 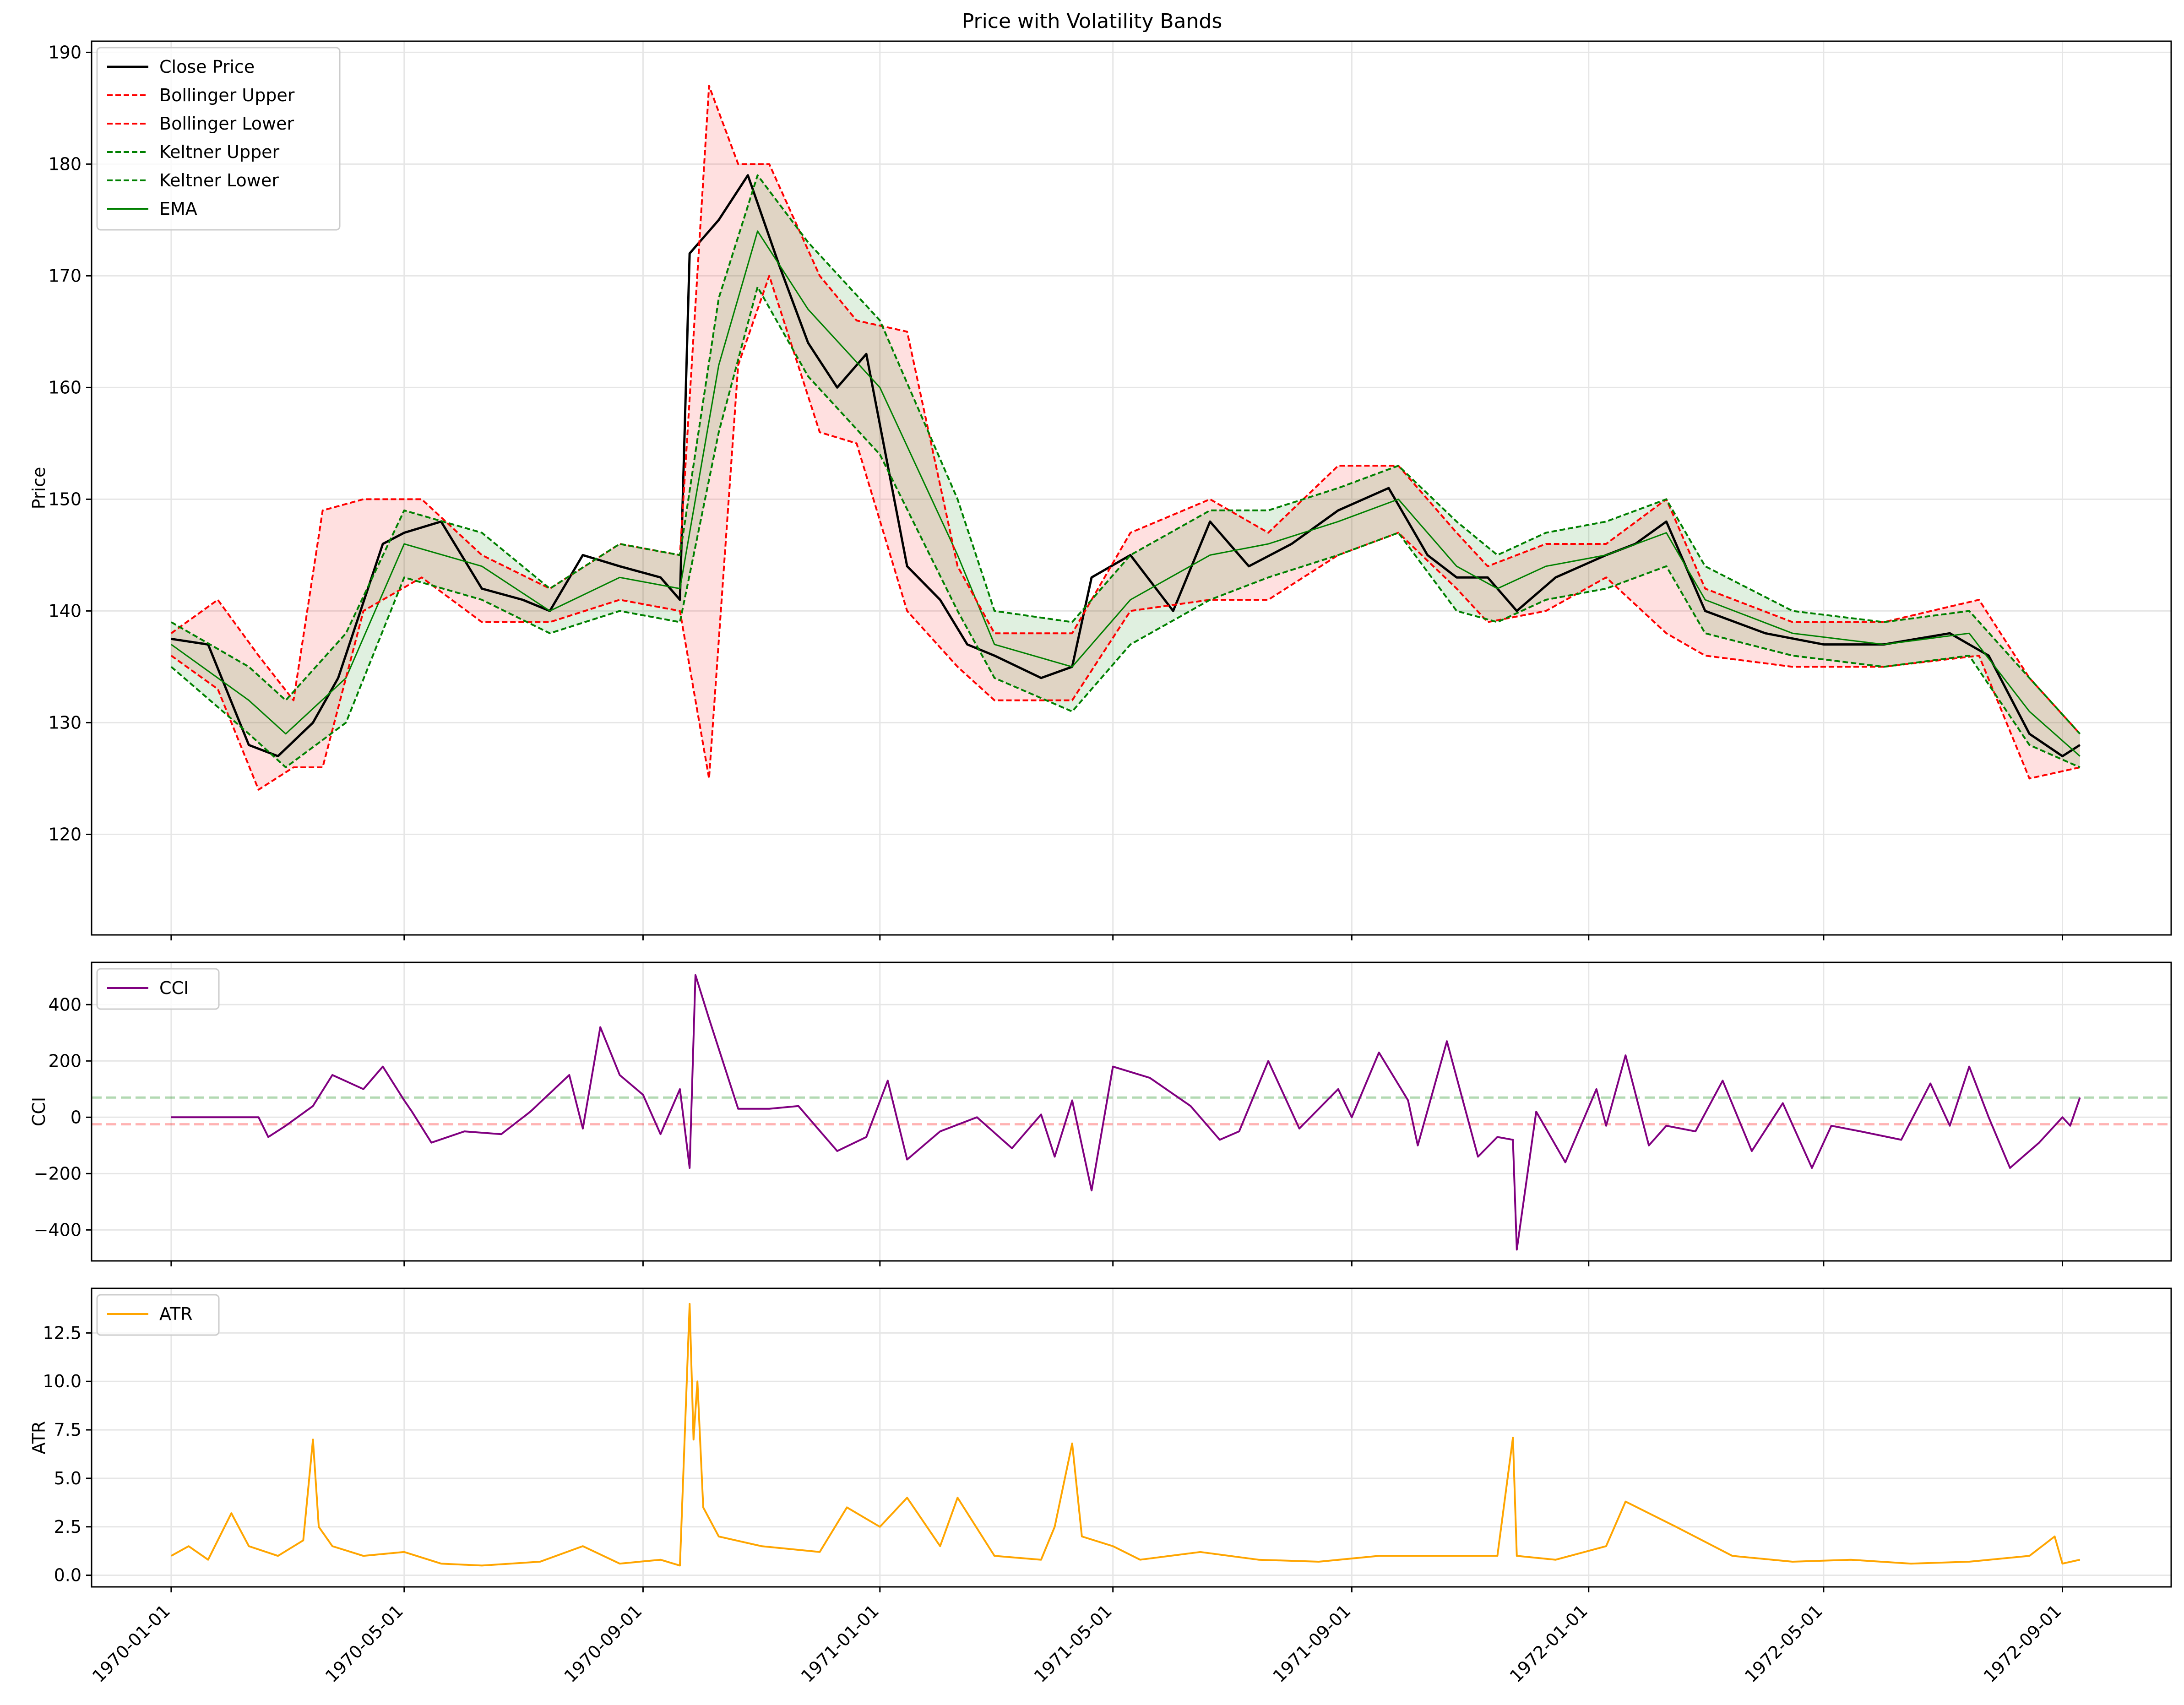 I want to click on y-tick-label: 10.0, so click(x=62, y=1381).